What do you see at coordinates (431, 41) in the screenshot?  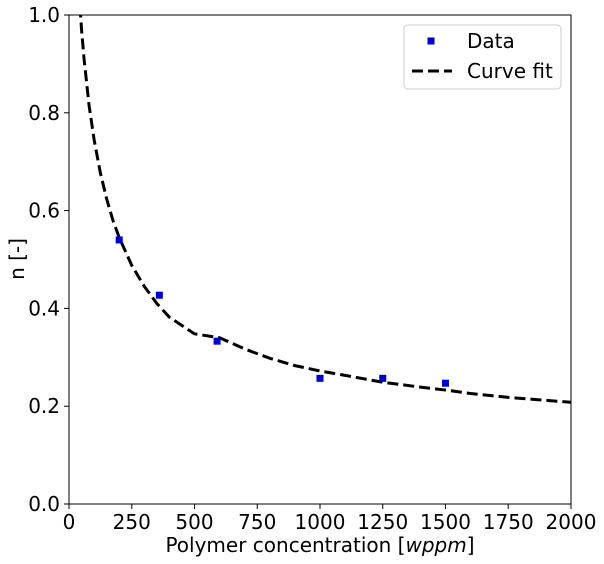 I see `legend-data-marker` at bounding box center [431, 41].